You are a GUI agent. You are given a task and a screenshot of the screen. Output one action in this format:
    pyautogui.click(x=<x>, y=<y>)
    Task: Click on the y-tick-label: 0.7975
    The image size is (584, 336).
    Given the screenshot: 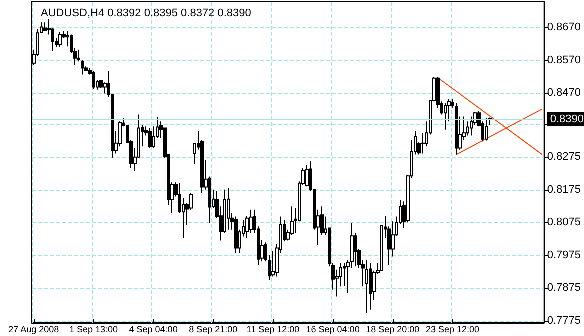 What is the action you would take?
    pyautogui.click(x=564, y=255)
    